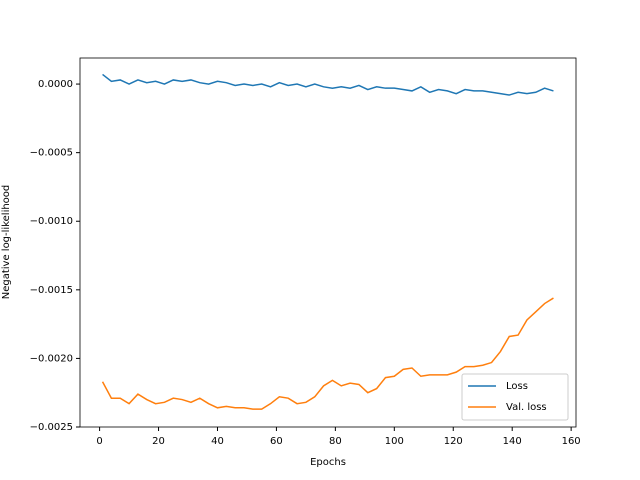  I want to click on x-tick-label: 80, so click(335, 441).